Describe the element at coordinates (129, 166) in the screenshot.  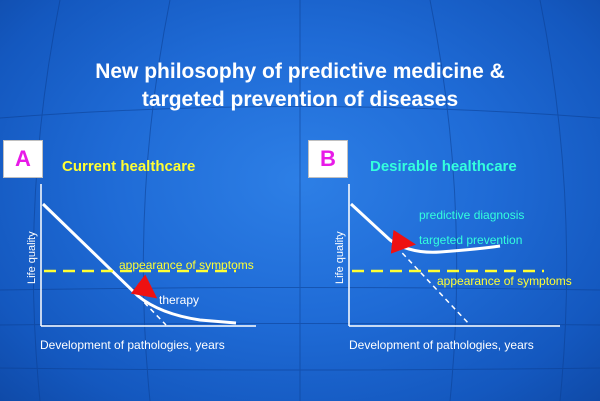
I see `panel-a-heading: Current healthcare` at that location.